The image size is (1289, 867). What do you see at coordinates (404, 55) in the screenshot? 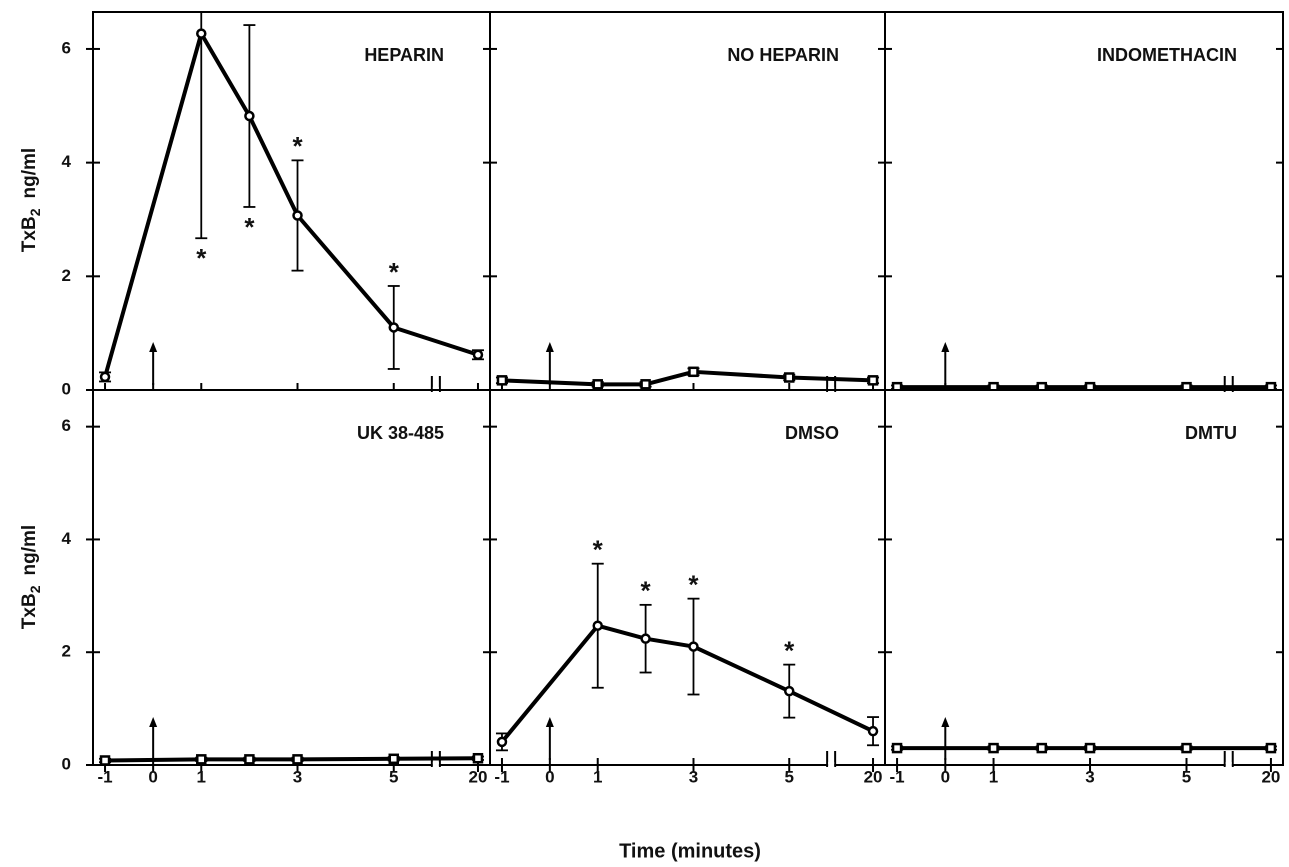
I see `panel-title: HEPARIN` at bounding box center [404, 55].